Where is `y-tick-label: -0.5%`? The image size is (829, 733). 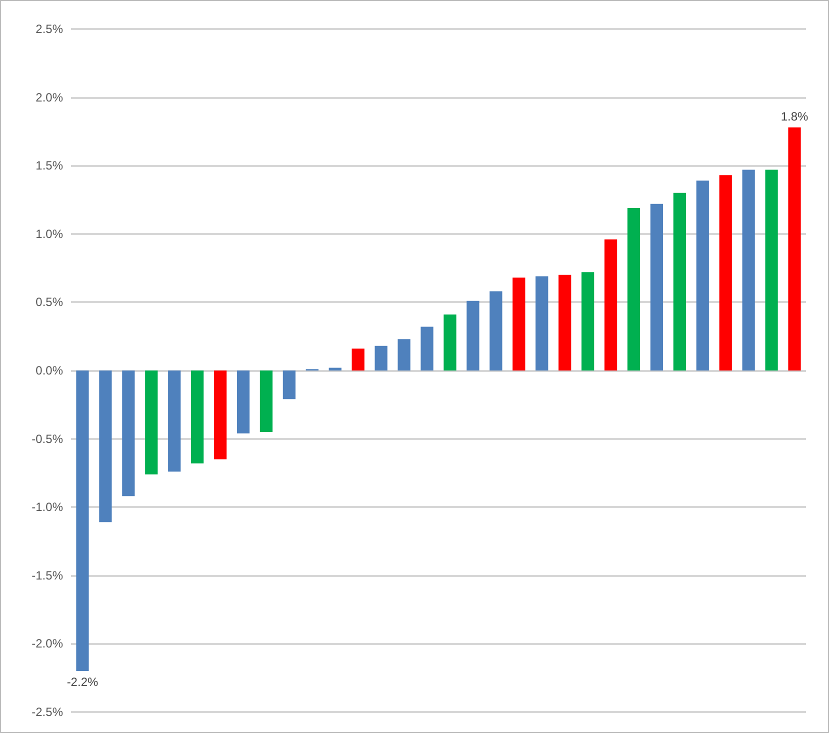 y-tick-label: -0.5% is located at coordinates (48, 439).